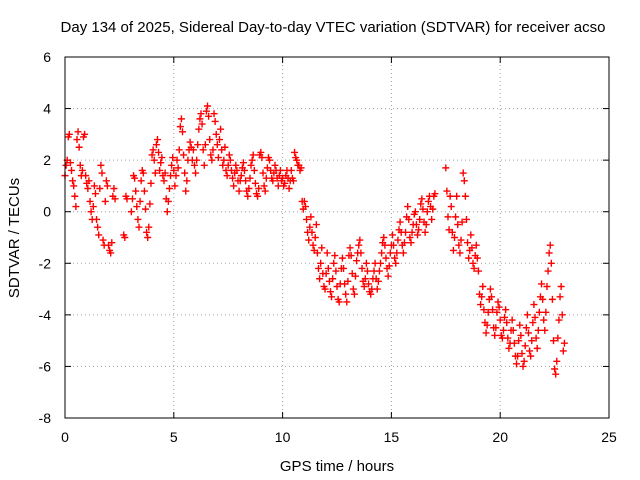 Image resolution: width=640 pixels, height=480 pixels. I want to click on y-tick-label: 2, so click(47, 160).